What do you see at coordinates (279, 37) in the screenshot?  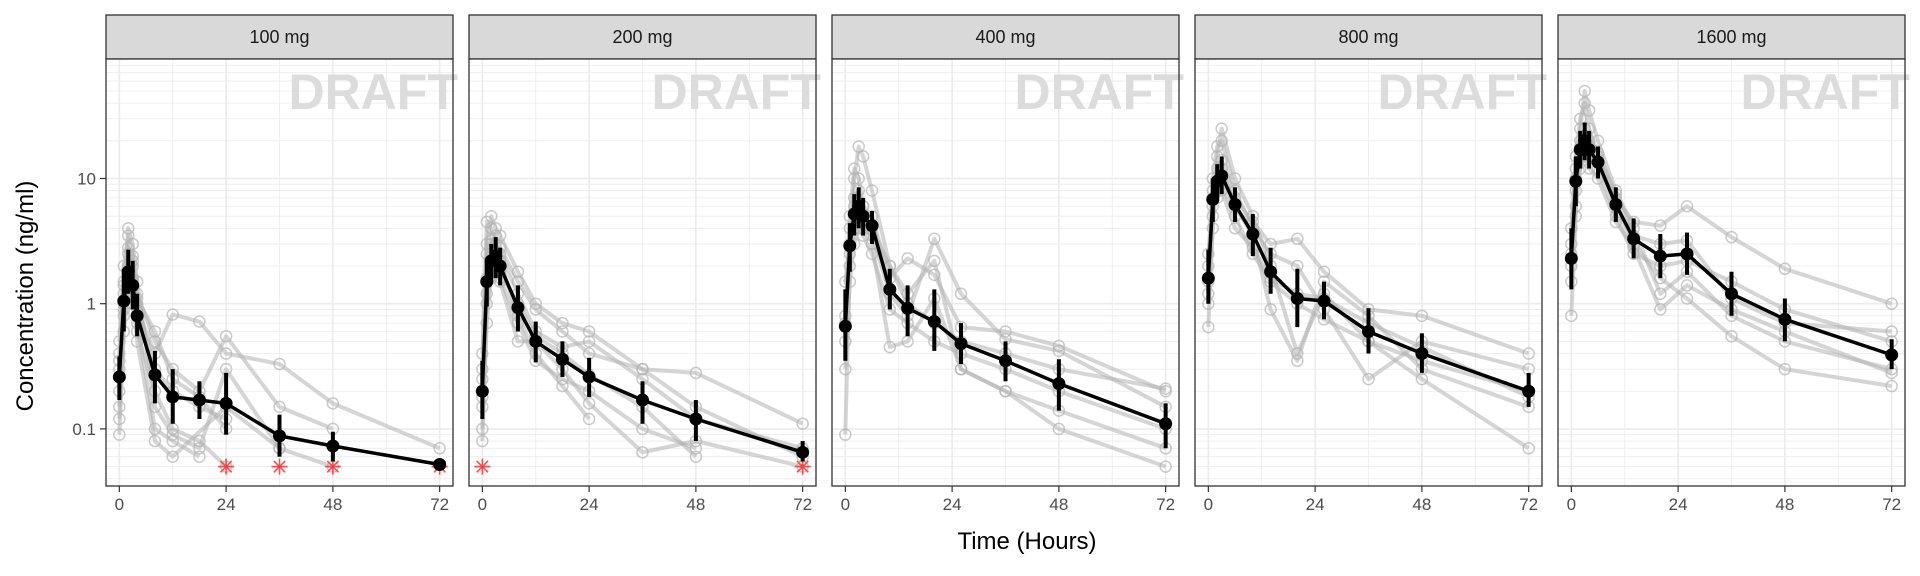 I see `facet-strip-label: 100 mg` at bounding box center [279, 37].